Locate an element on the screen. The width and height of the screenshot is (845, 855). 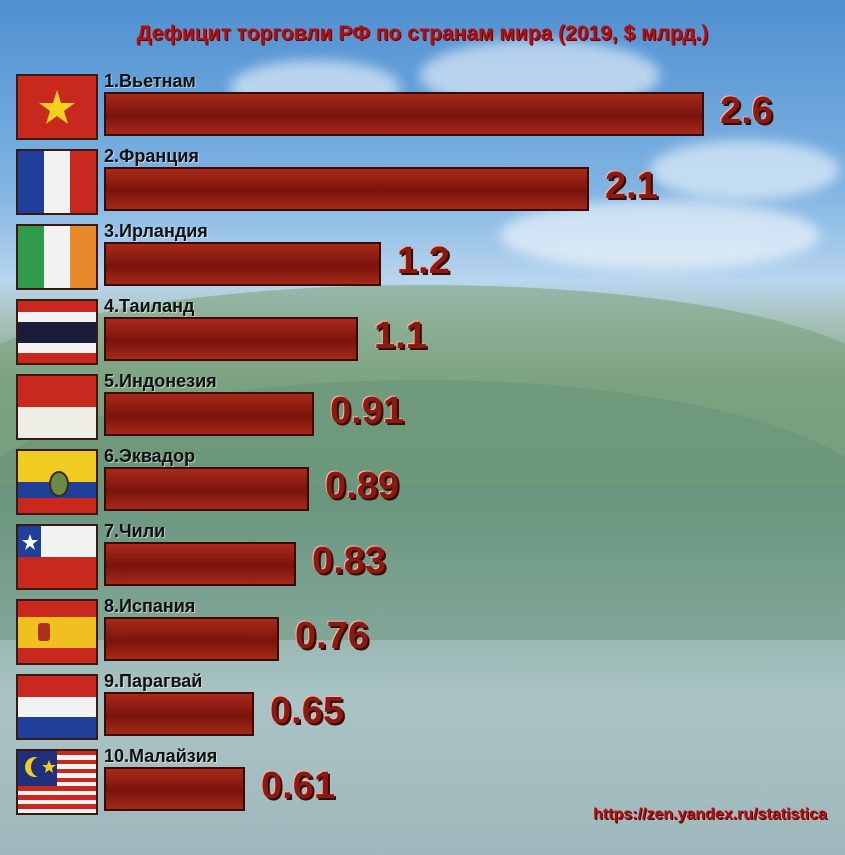
bar-row: 6.Эквадор 0.89 is located at coordinates (422, 484).